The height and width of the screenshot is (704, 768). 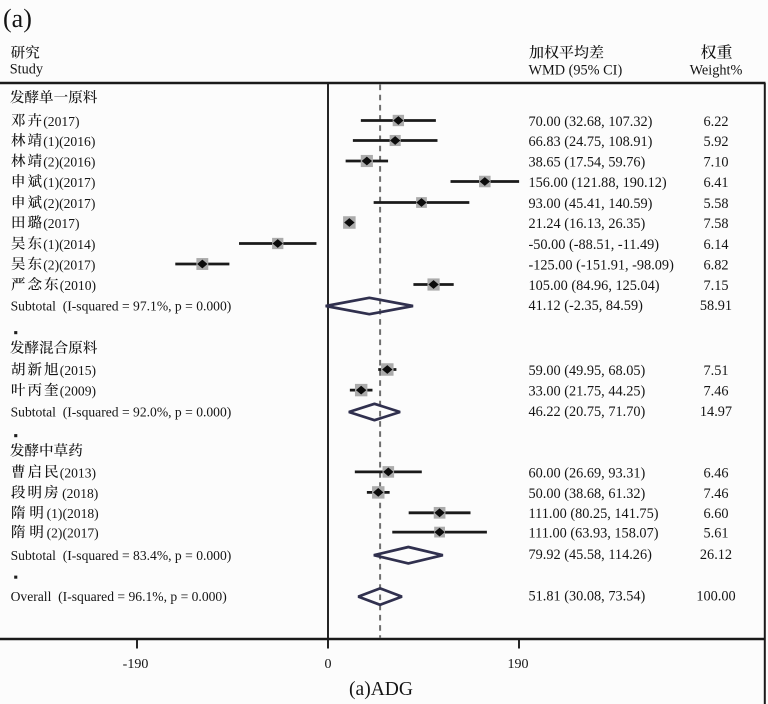 I want to click on svg-text: 60.00 (26.69, 93.31), so click(x=587, y=473).